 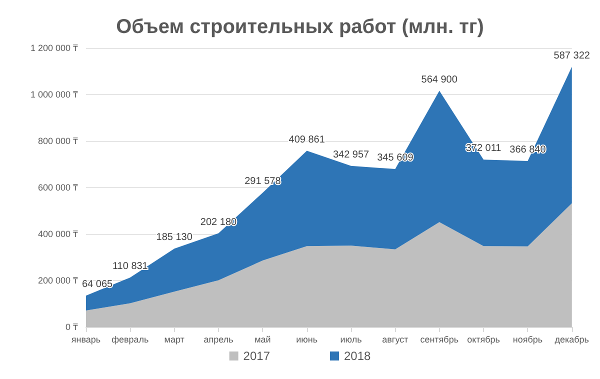 What do you see at coordinates (572, 339) in the screenshot?
I see `x-tick-label: декабрь` at bounding box center [572, 339].